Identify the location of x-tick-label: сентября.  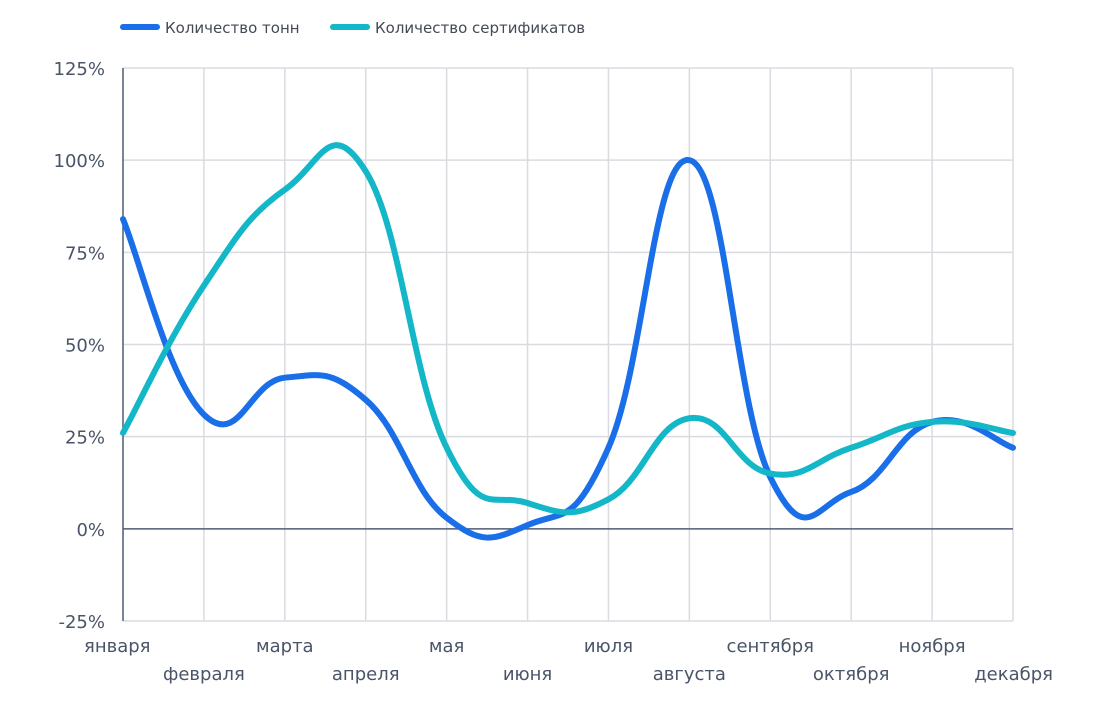
(770, 646).